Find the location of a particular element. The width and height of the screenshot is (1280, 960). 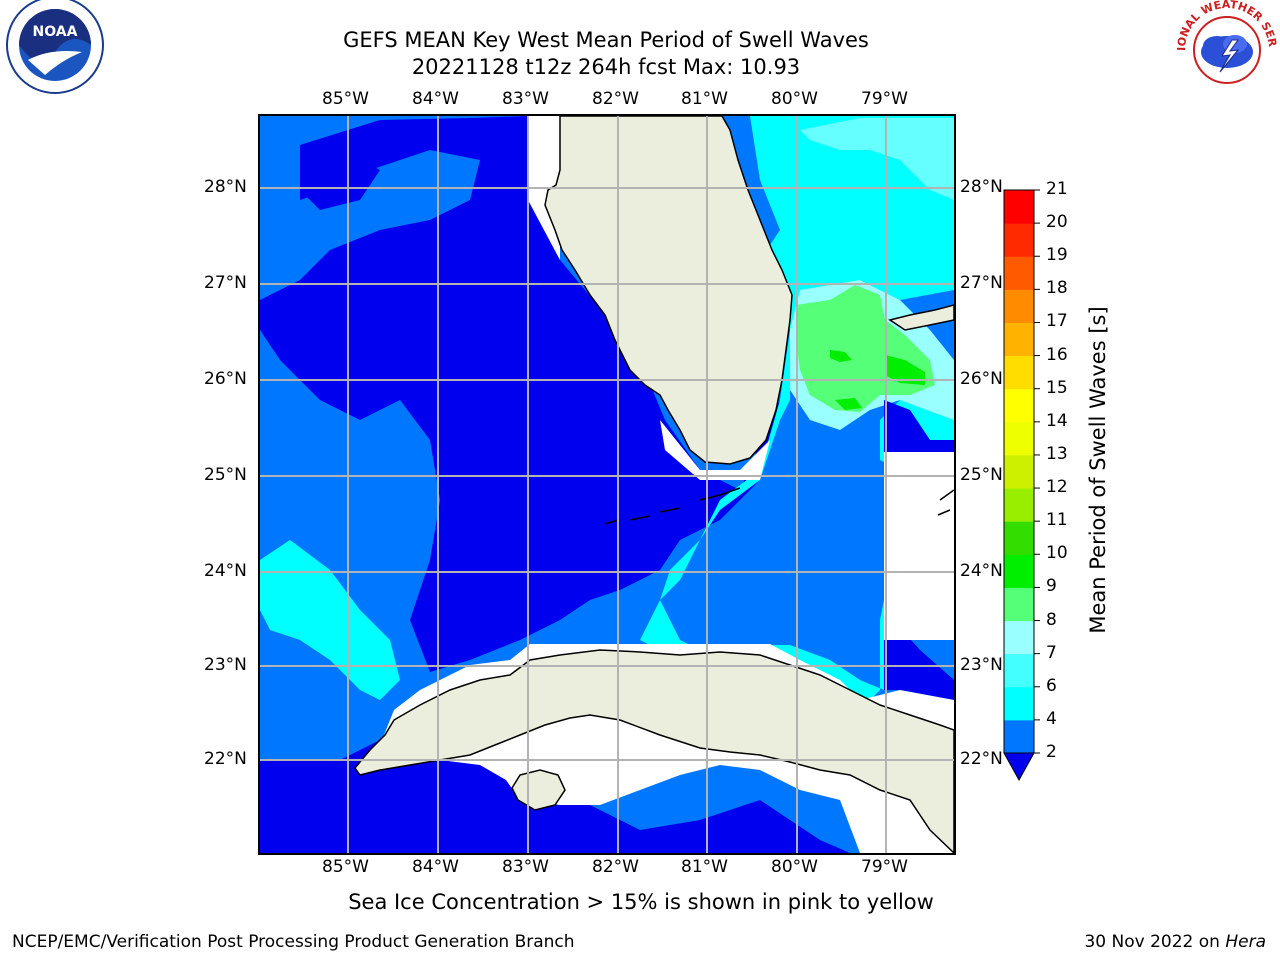

lat-label-right-22: 22°N is located at coordinates (981, 759).